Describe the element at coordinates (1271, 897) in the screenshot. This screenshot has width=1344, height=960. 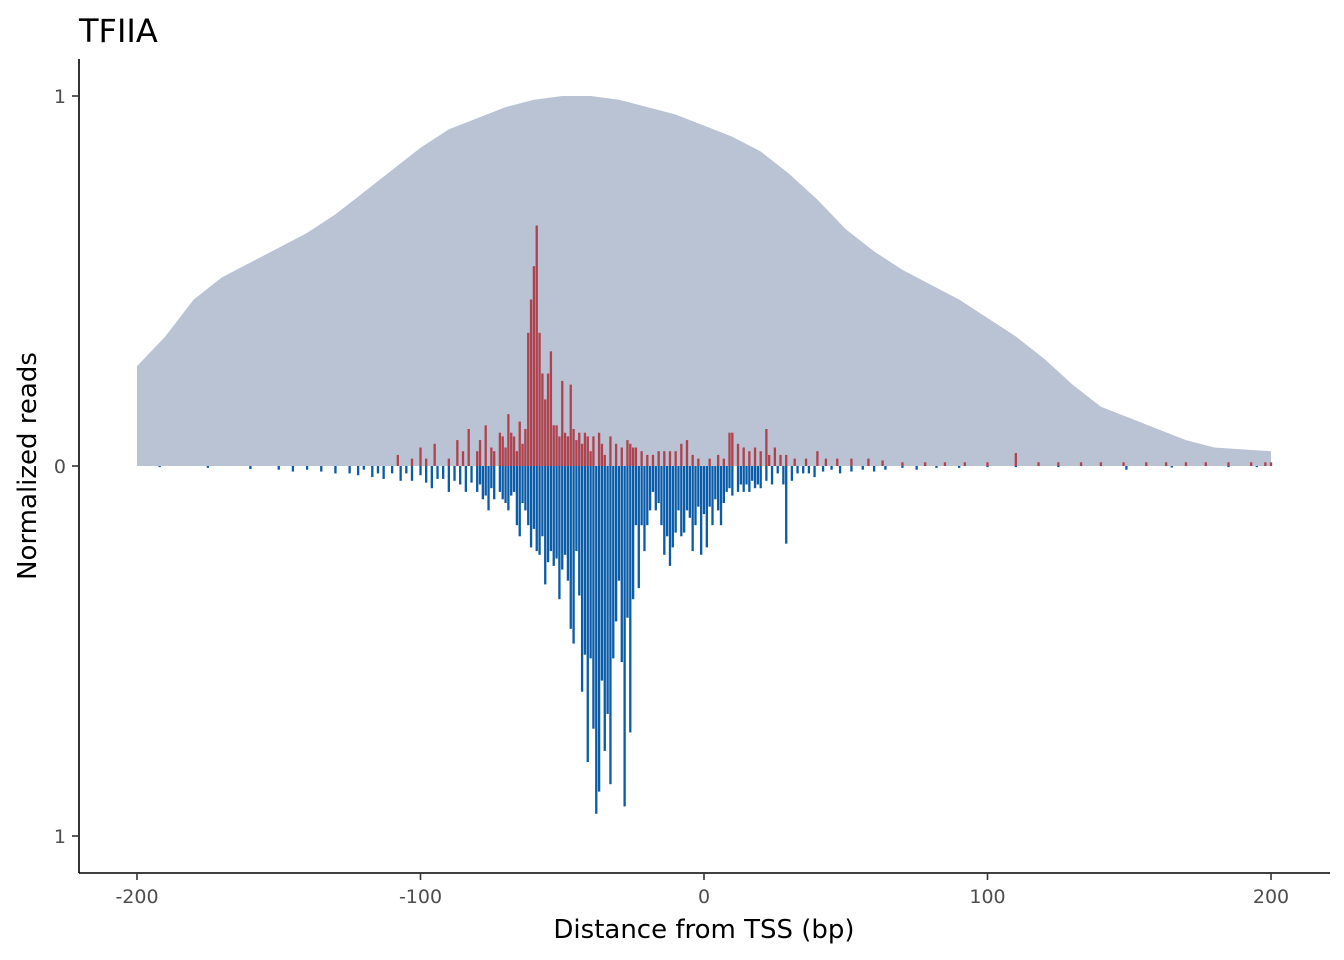
I see `x-tick-label: 200` at that location.